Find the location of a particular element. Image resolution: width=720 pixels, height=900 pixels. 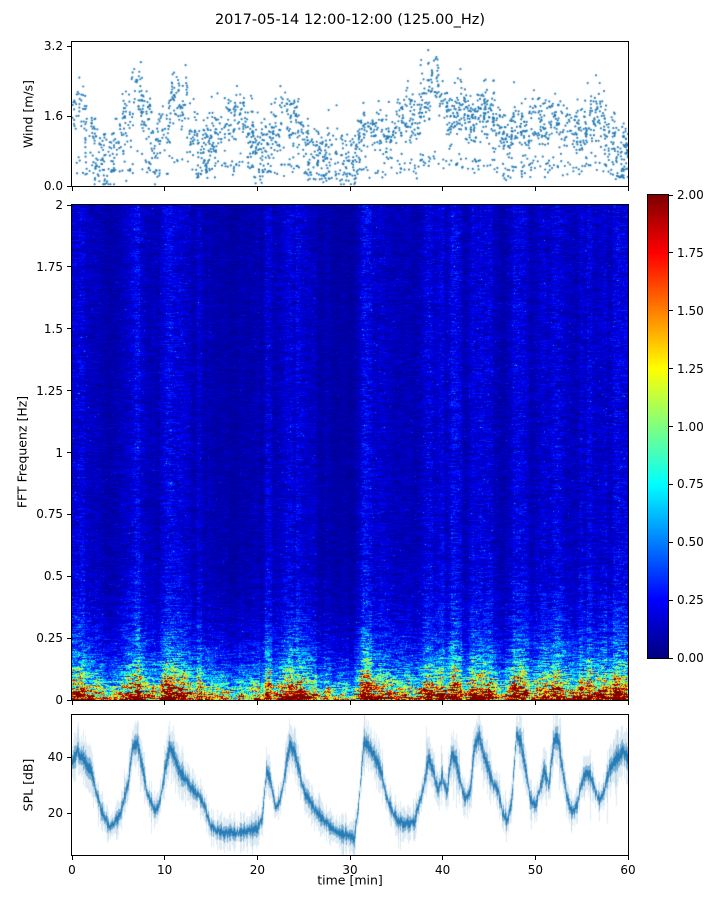

colorbar-tick-label: 1.00 is located at coordinates (690, 426).